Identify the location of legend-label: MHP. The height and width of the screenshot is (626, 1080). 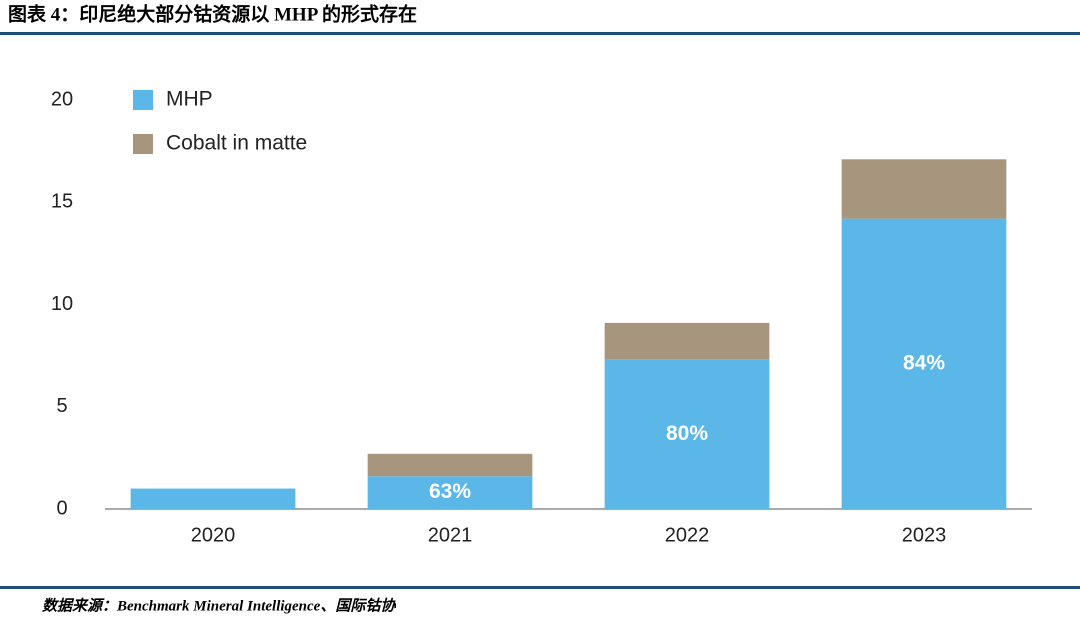
(189, 99).